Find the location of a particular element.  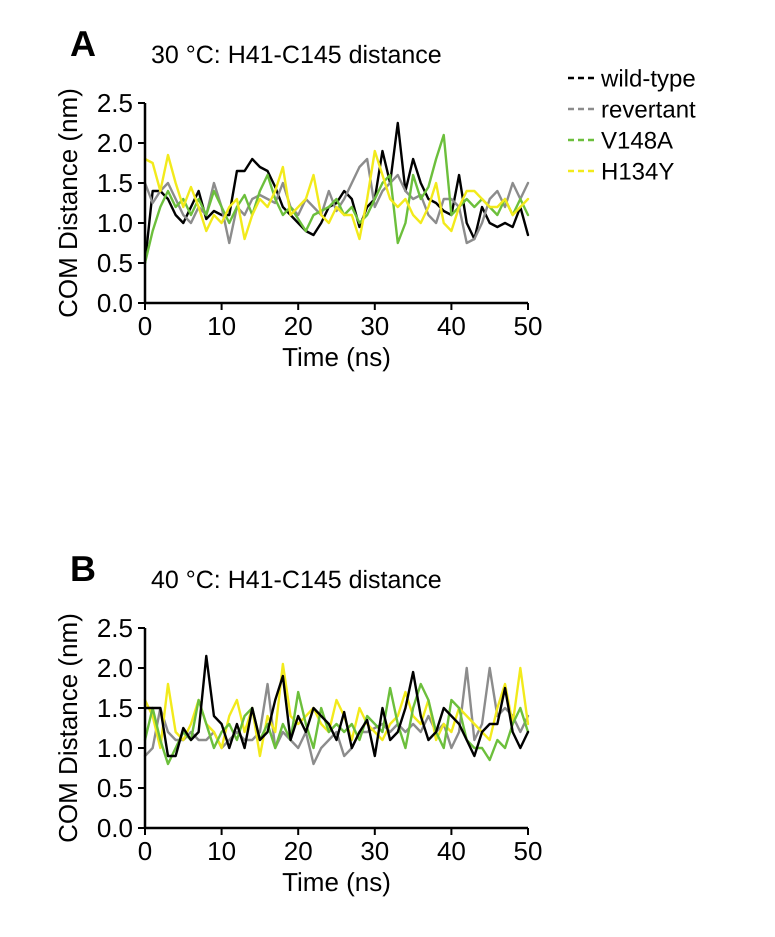

chart-title: 30 °C: H41-C145 distance is located at coordinates (296, 55).